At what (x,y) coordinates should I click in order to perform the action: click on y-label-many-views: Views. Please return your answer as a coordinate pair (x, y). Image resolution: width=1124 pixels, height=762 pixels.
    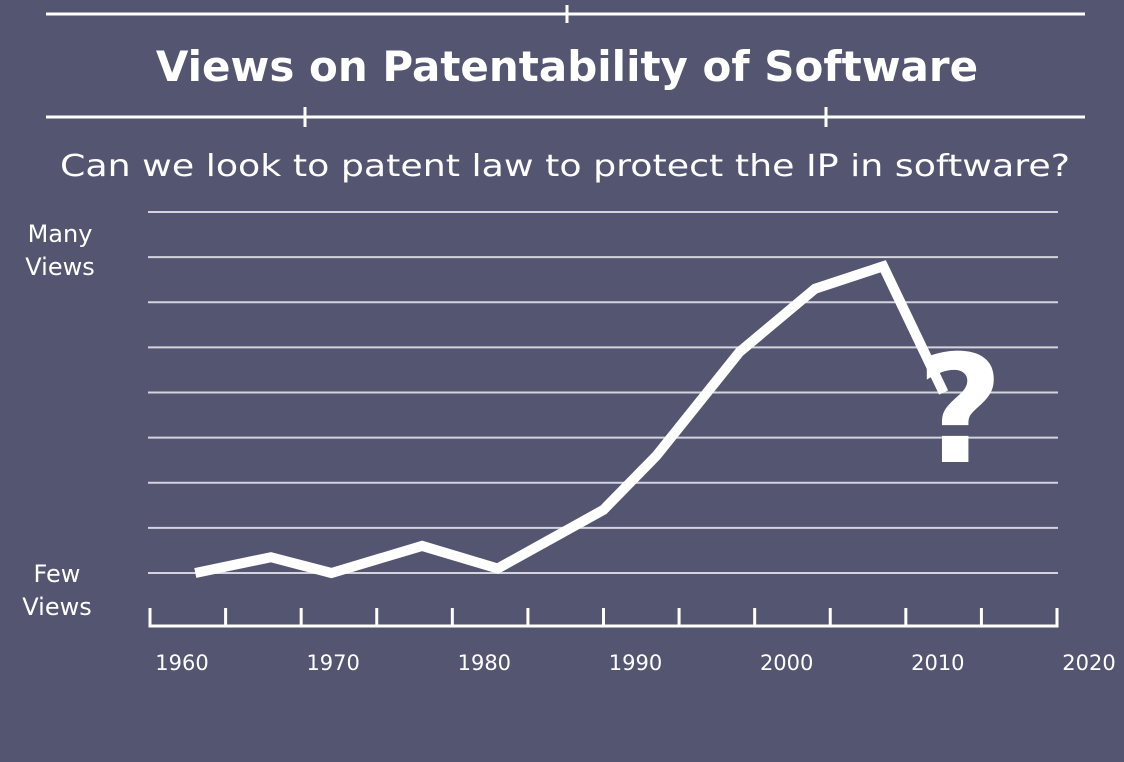
    Looking at the image, I should click on (59, 267).